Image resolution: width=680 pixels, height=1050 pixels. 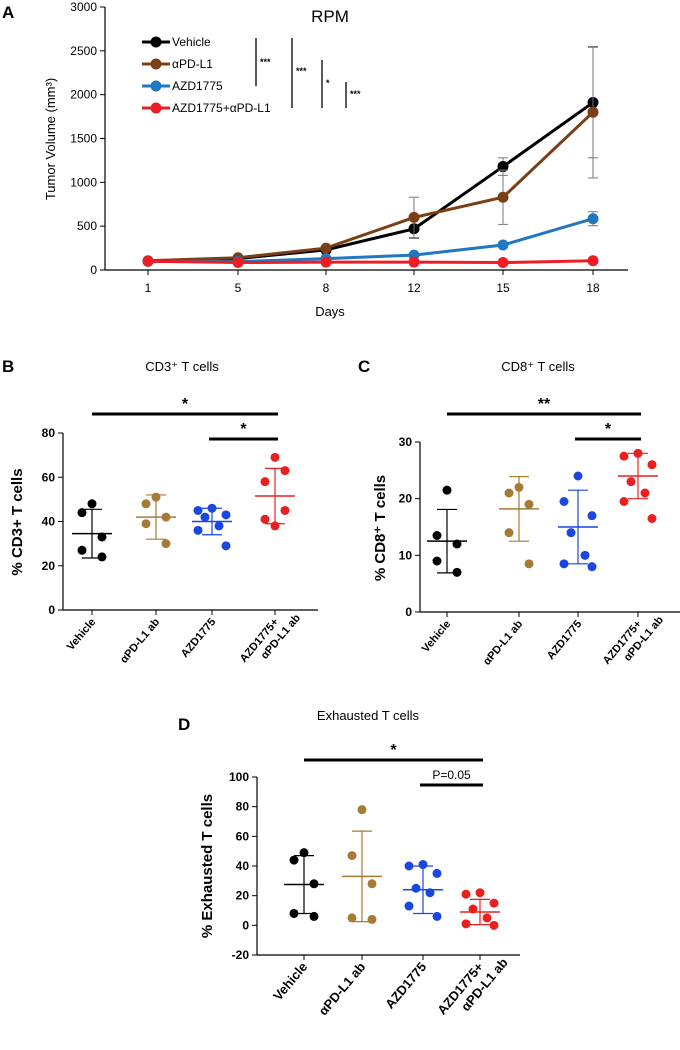 I want to click on y-axis-label-b: % CD3+ T cells, so click(x=17, y=521).